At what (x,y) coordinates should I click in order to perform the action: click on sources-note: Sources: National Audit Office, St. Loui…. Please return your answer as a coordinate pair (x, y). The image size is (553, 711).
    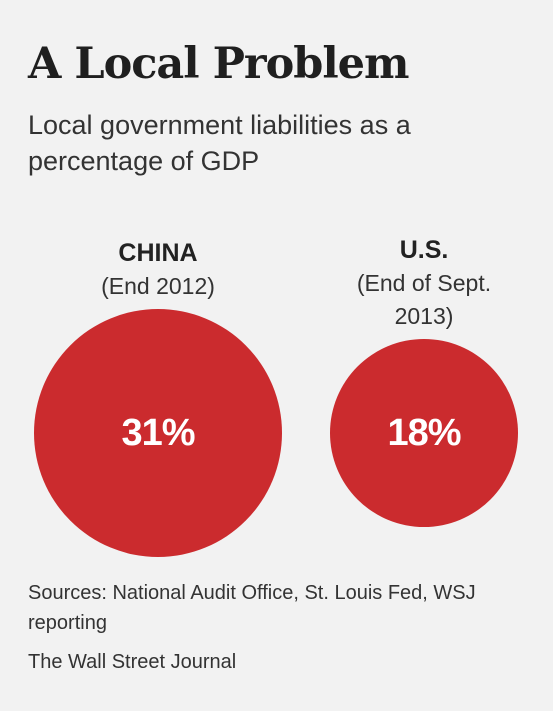
    Looking at the image, I should click on (252, 608).